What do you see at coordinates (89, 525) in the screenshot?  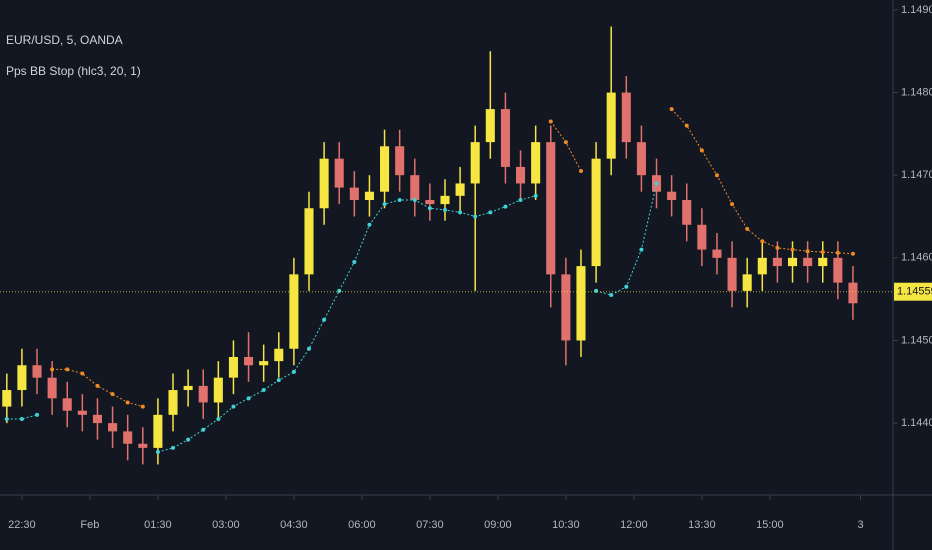 I see `x-tick-label: Feb` at bounding box center [89, 525].